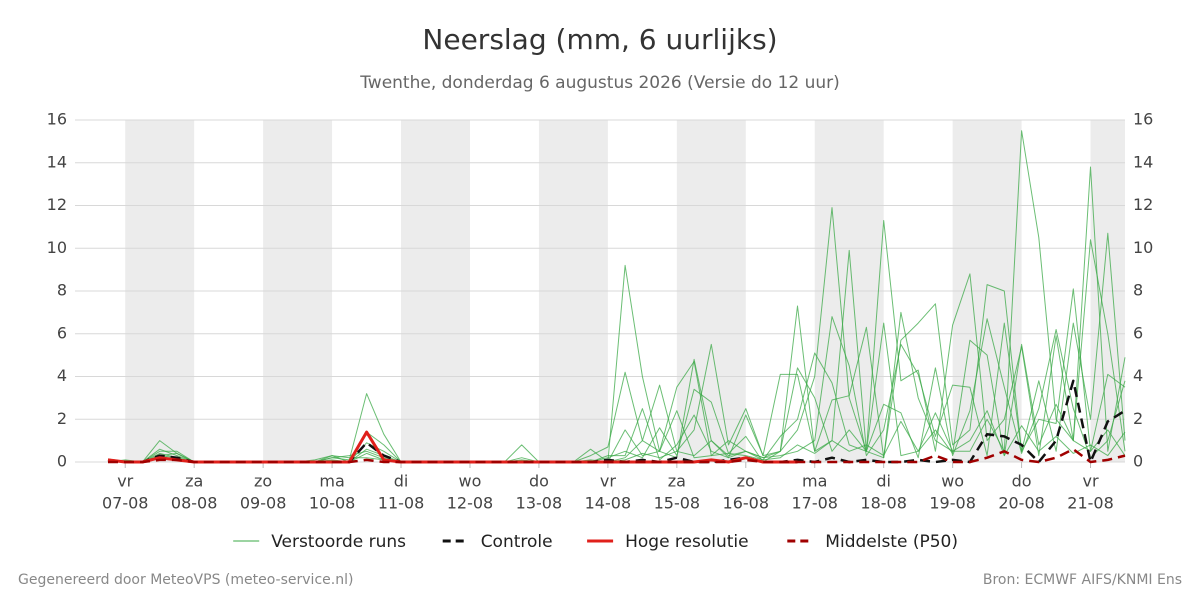 Image resolution: width=1200 pixels, height=600 pixels. Describe the element at coordinates (125, 503) in the screenshot. I see `x-tick-label: 07-08` at that location.